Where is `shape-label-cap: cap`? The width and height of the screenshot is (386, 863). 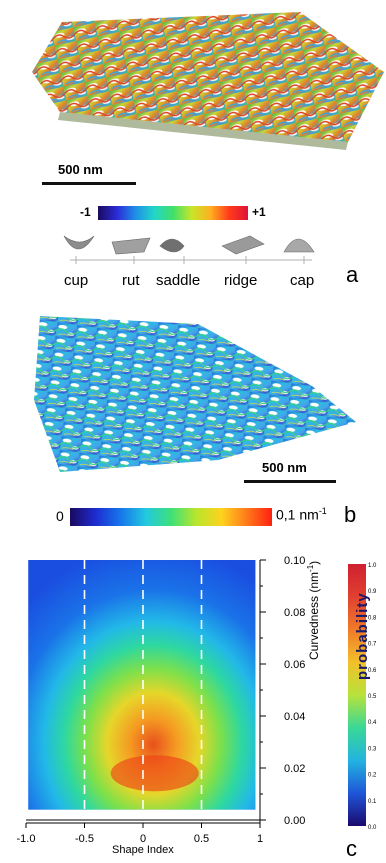
shape-label-cap: cap is located at coordinates (302, 280).